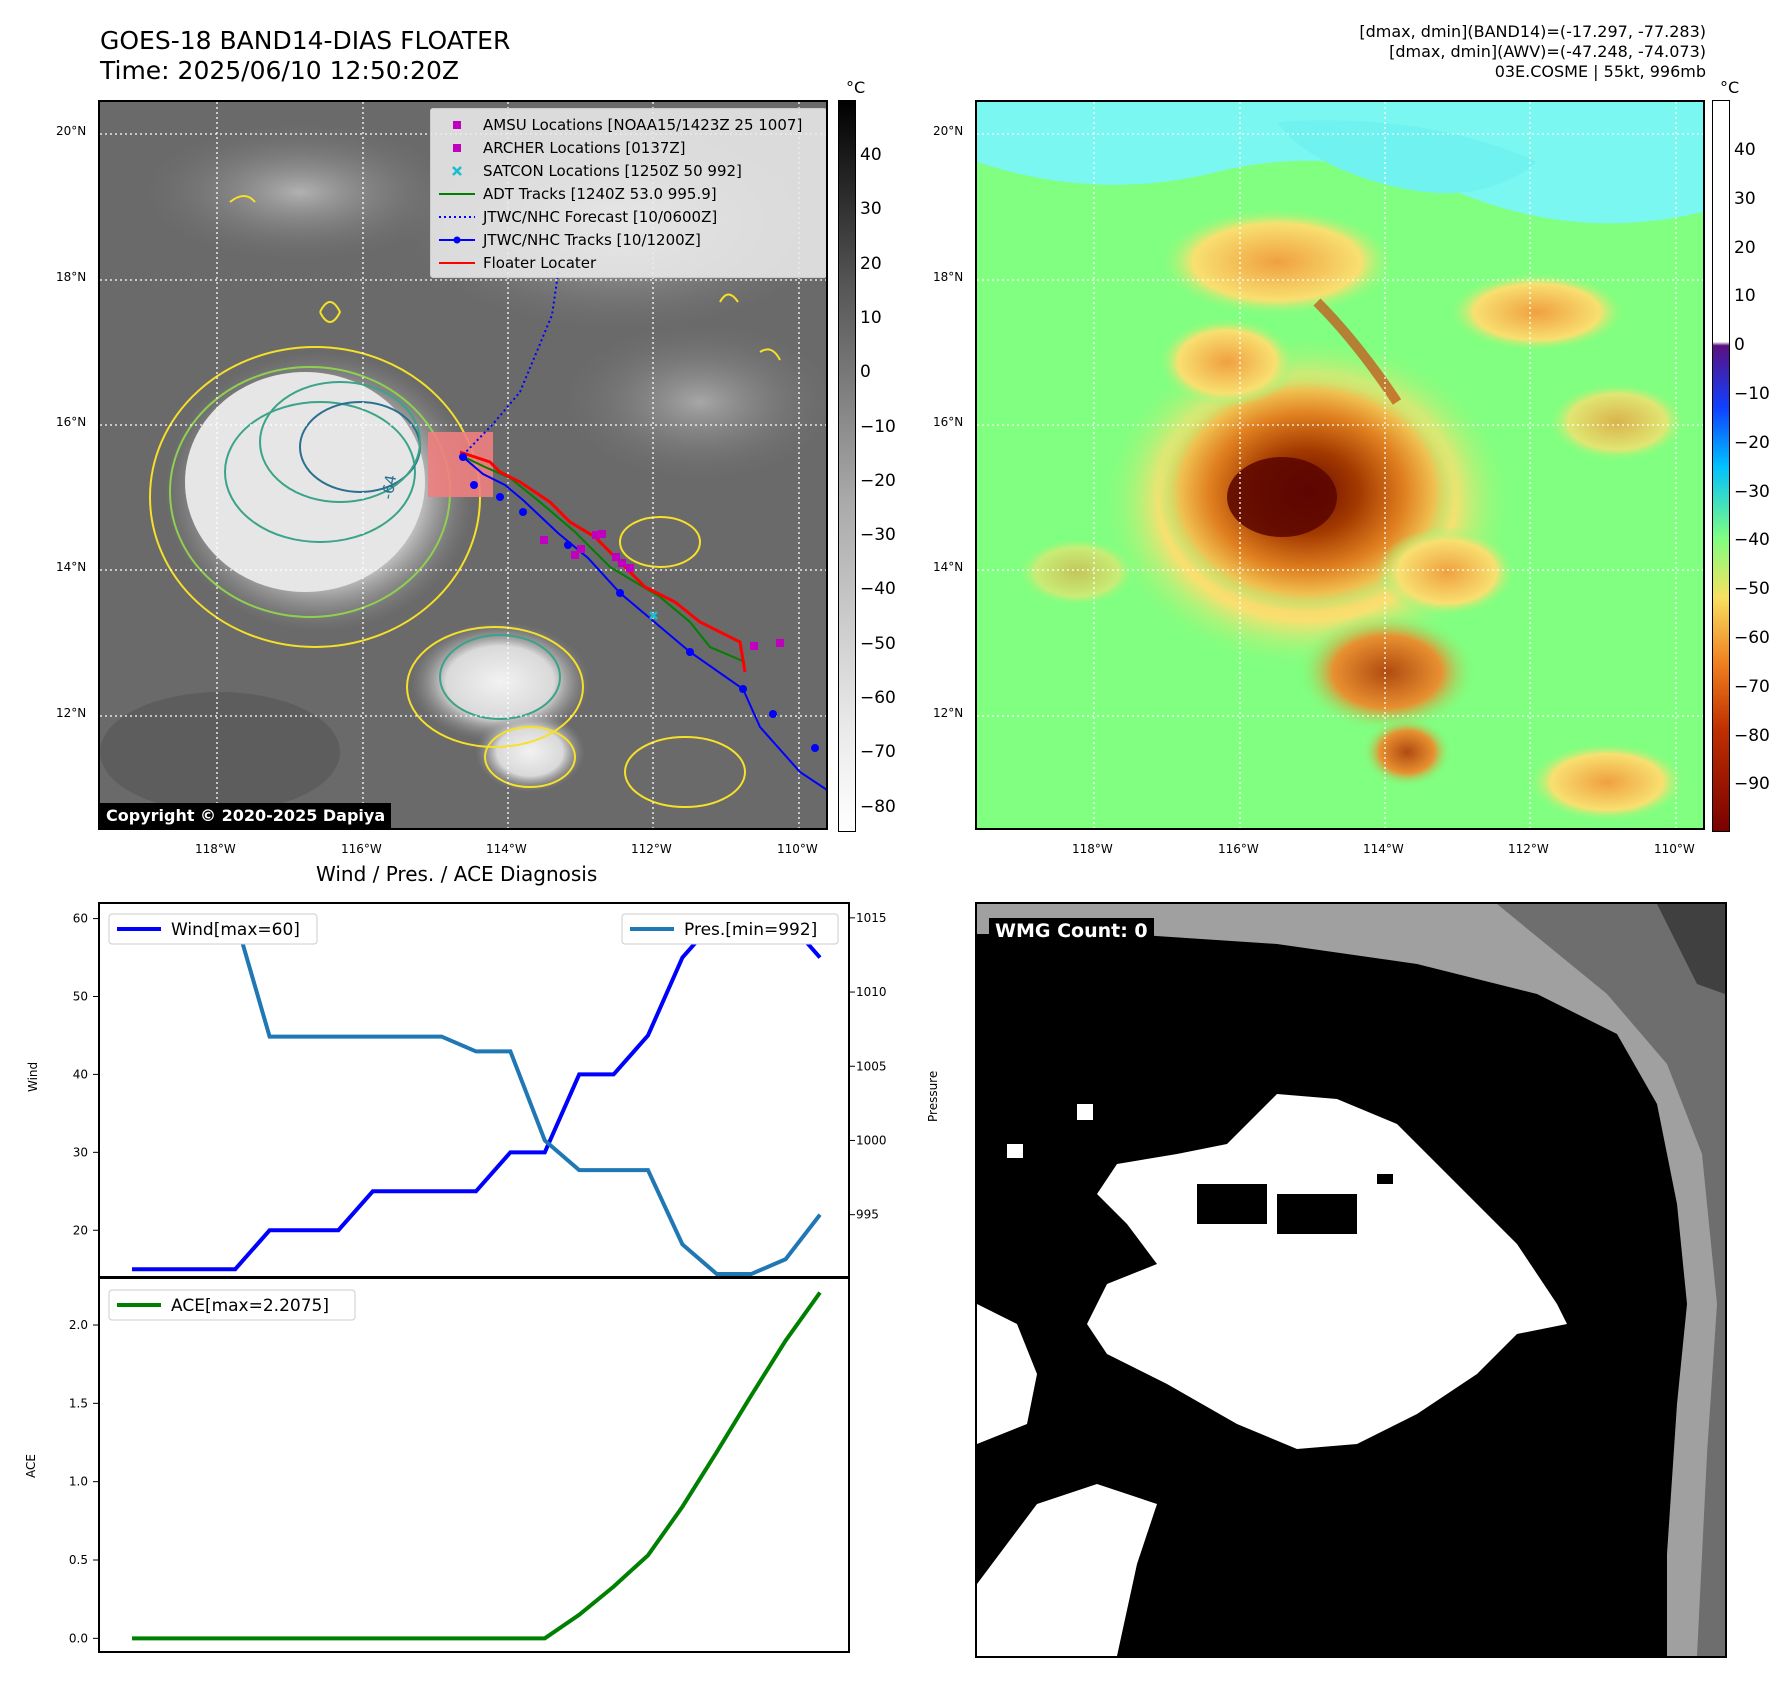  I want to click on awv-colorbar-tick: −70, so click(1752, 686).